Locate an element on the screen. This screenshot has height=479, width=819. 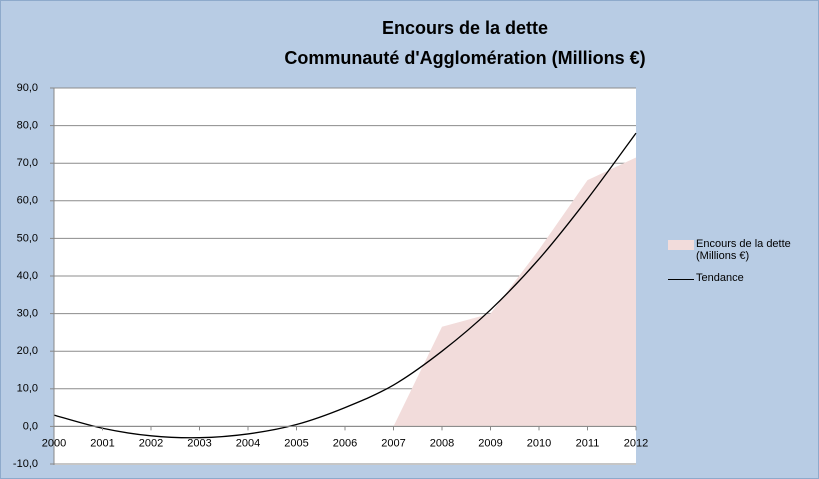
legend-item: Tendance is located at coordinates (740, 278).